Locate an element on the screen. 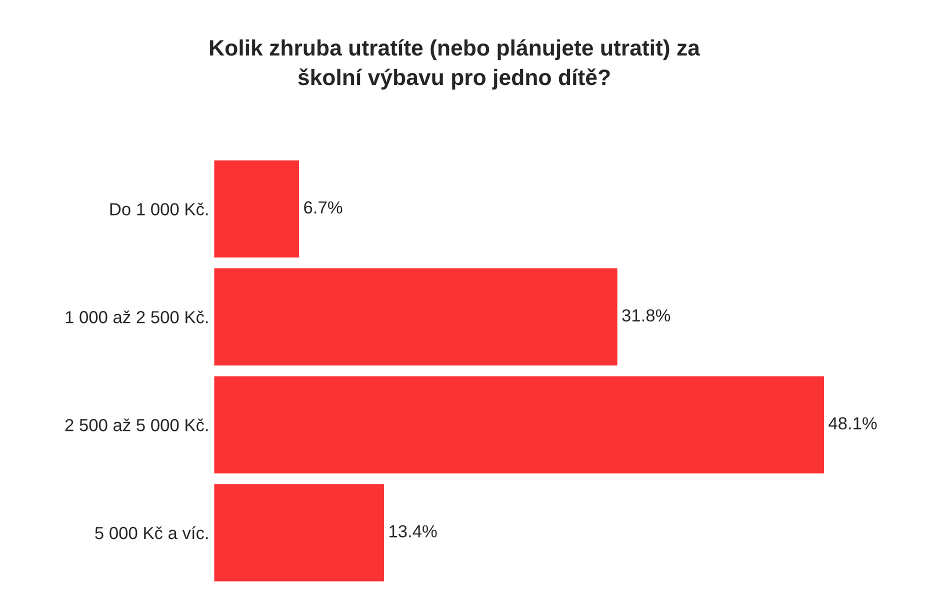 The image size is (927, 603). chart-title: Kolik zhruba utratíte (nebo plánujete utratit) za školní výbavu pro jedno dítě? is located at coordinates (455, 64).